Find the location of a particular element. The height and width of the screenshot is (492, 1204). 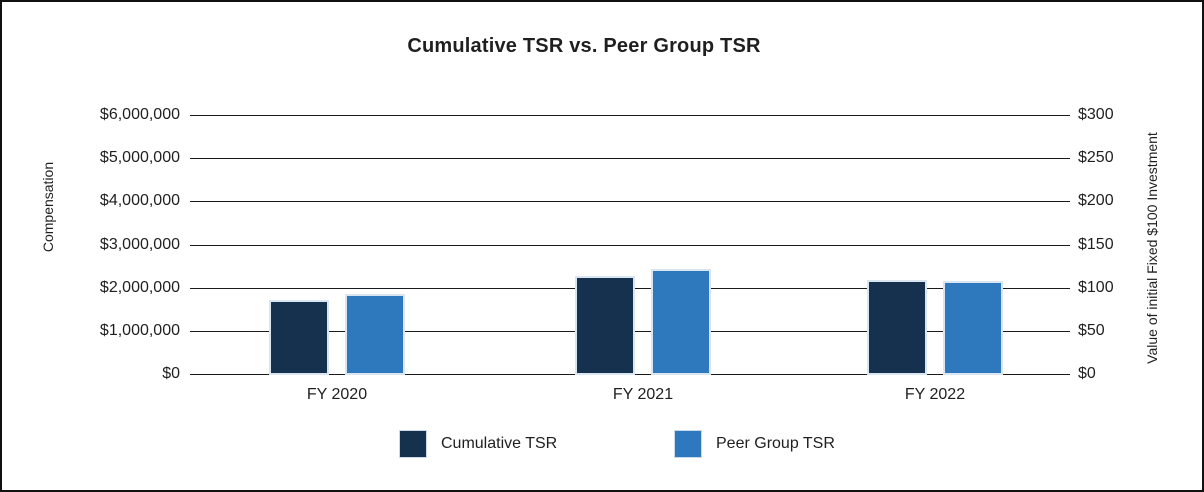

y-axis-right-tick-label: $50 is located at coordinates (1091, 330).